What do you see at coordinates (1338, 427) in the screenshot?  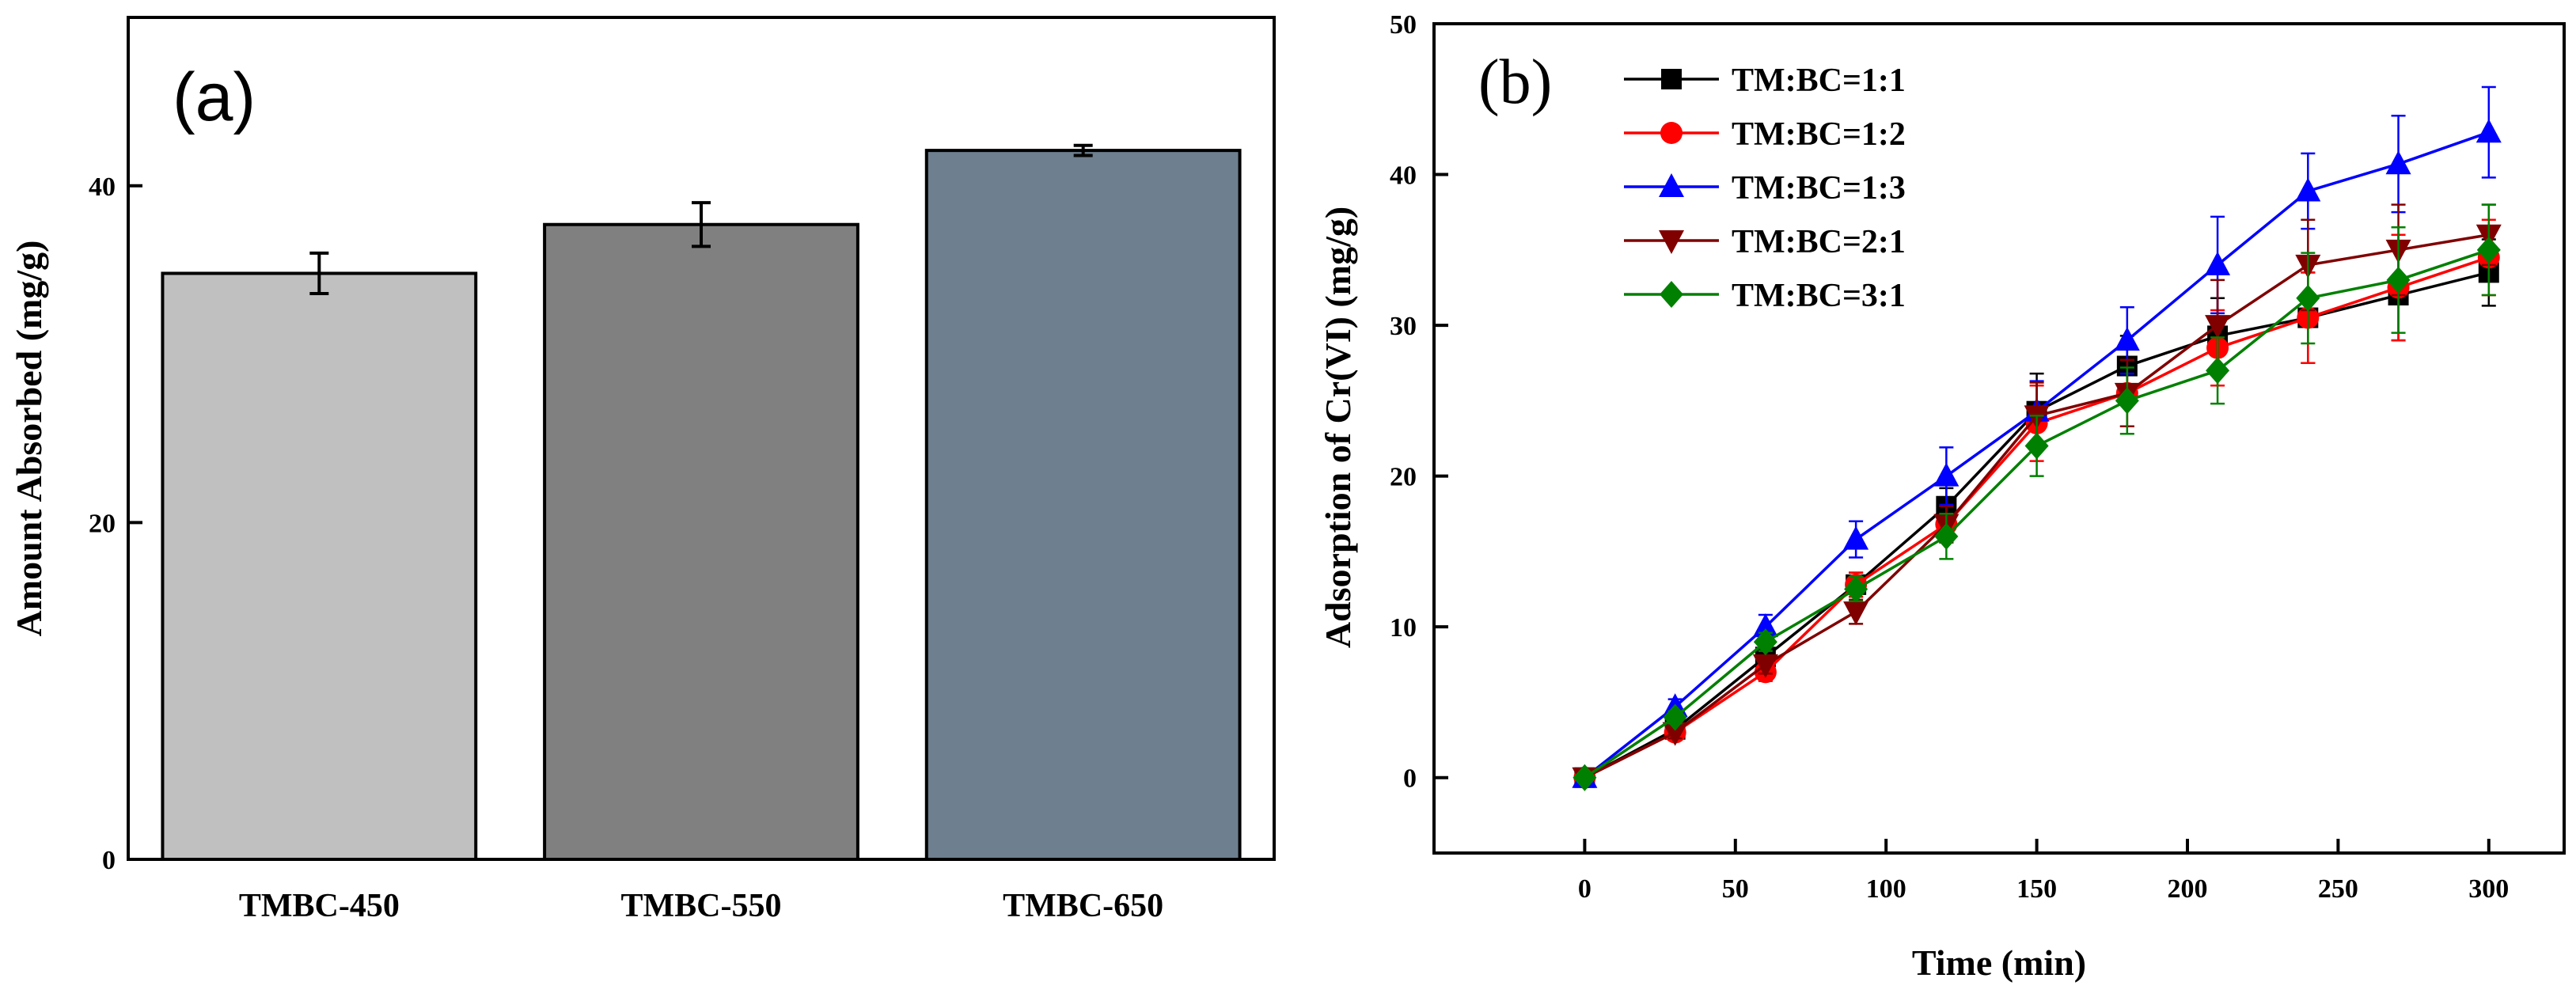 I see `panel-b-y-axis-title: Adsorption of Cr(VI) (mg/g)` at bounding box center [1338, 427].